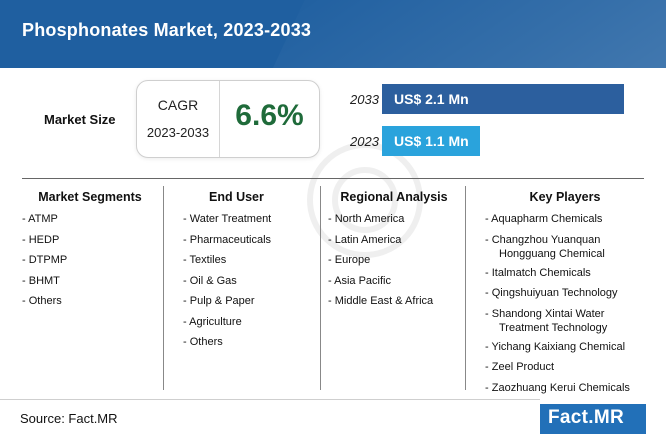 This screenshot has height=441, width=666. I want to click on list-item: - Textiles, so click(205, 260).